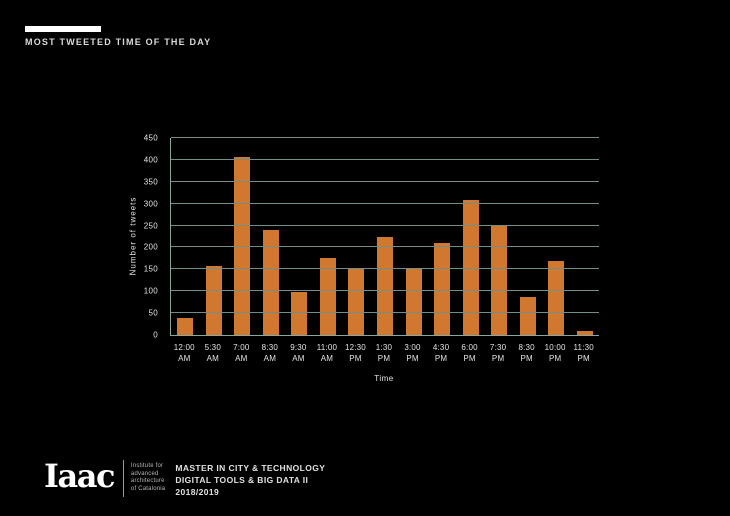 This screenshot has height=516, width=730. Describe the element at coordinates (583, 353) in the screenshot. I see `x-tick-label: 11:30 PM` at that location.